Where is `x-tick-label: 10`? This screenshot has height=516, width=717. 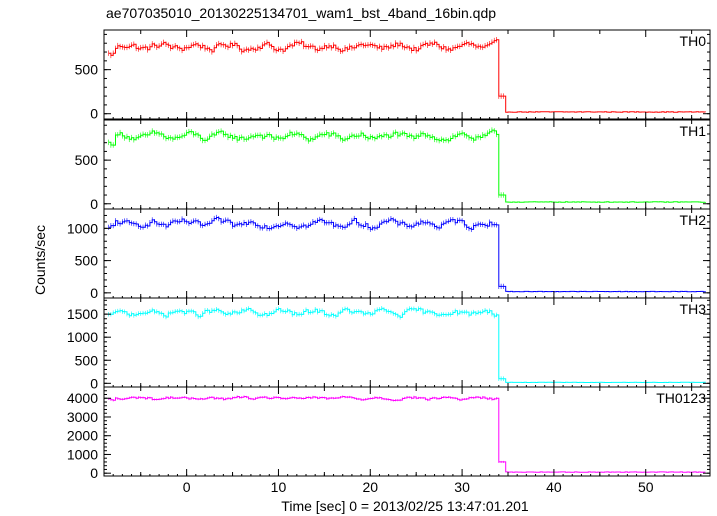 x-tick-label: 10 is located at coordinates (279, 487).